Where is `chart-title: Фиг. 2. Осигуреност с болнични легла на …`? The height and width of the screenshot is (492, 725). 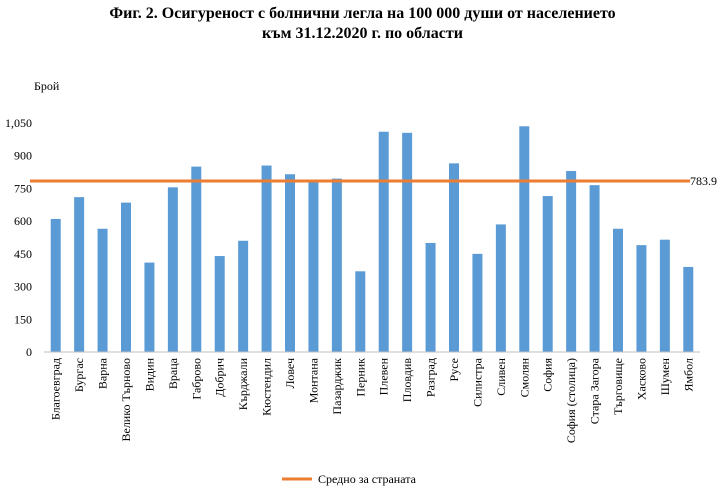 chart-title: Фиг. 2. Осигуреност с болнични легла на … is located at coordinates (362, 24).